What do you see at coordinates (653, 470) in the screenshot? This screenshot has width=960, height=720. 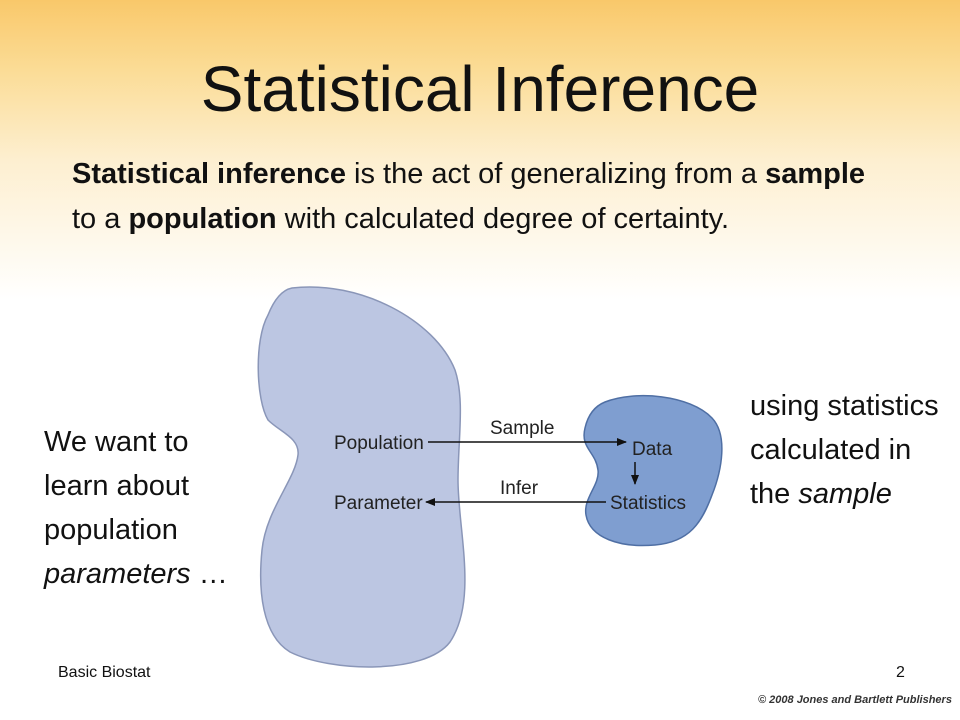 I see `sample-blob` at bounding box center [653, 470].